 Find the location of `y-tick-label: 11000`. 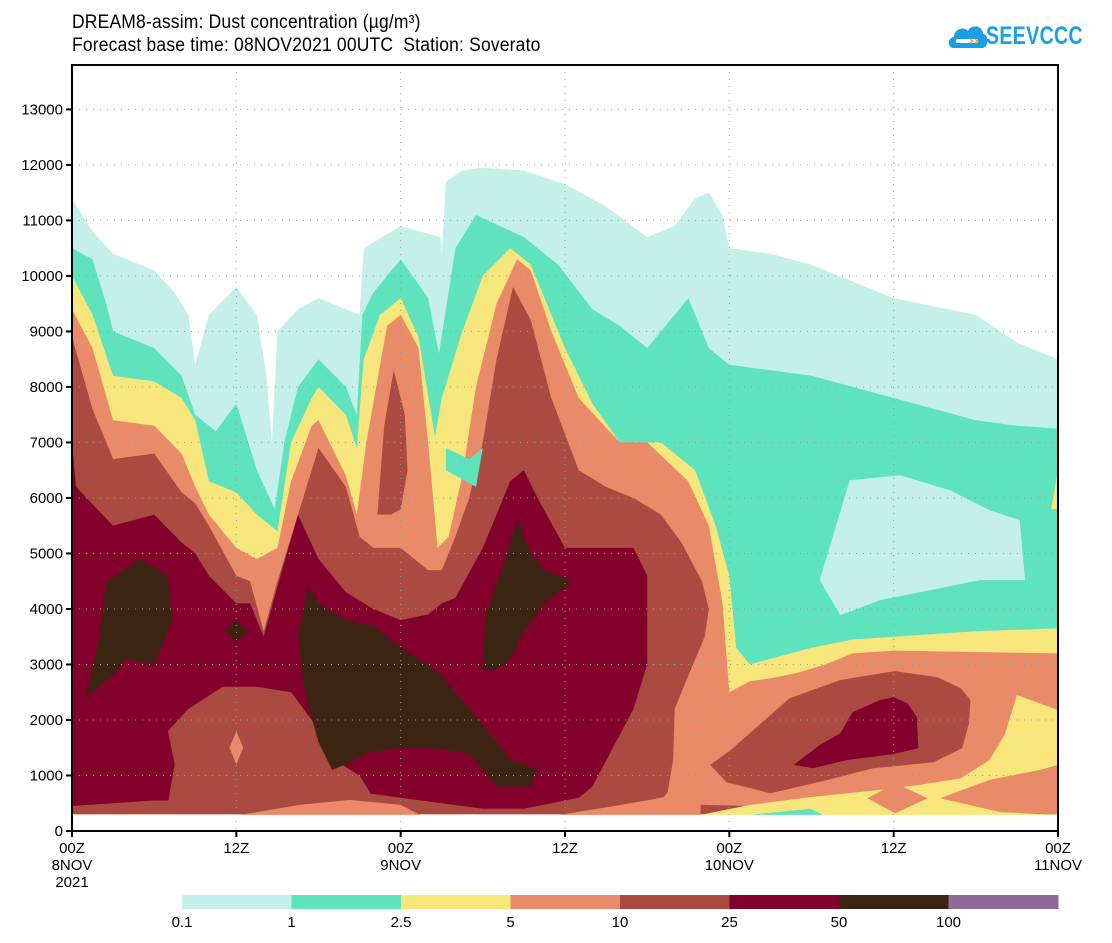

y-tick-label: 11000 is located at coordinates (42, 220).